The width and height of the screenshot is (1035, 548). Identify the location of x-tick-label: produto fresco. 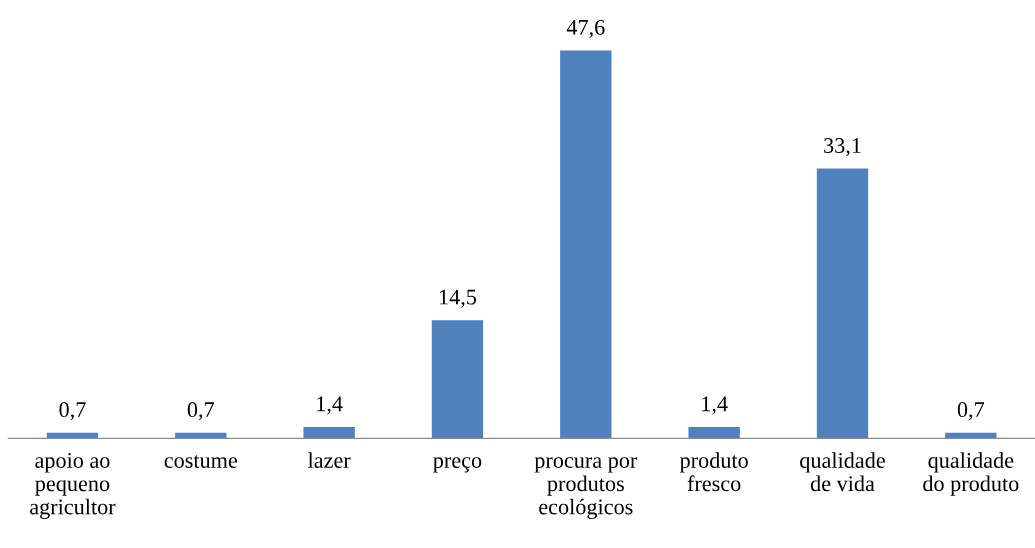
(713, 472).